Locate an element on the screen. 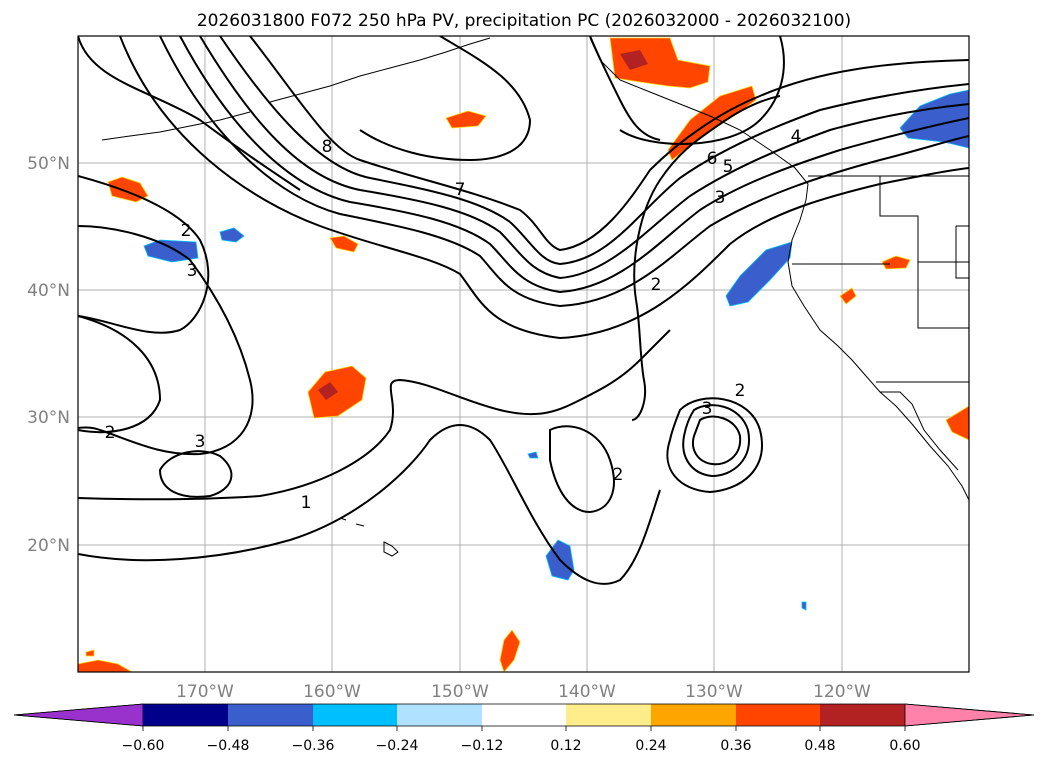 This screenshot has width=1047, height=765. pv-contour-3-inner-east is located at coordinates (717, 440).